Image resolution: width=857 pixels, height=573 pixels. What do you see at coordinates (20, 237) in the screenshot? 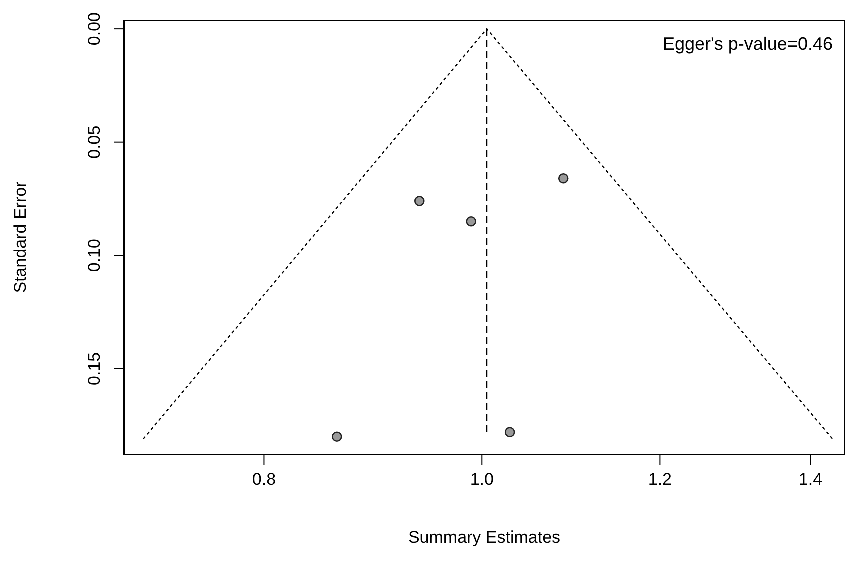
I see `y-axis-title: Standard Error` at bounding box center [20, 237].